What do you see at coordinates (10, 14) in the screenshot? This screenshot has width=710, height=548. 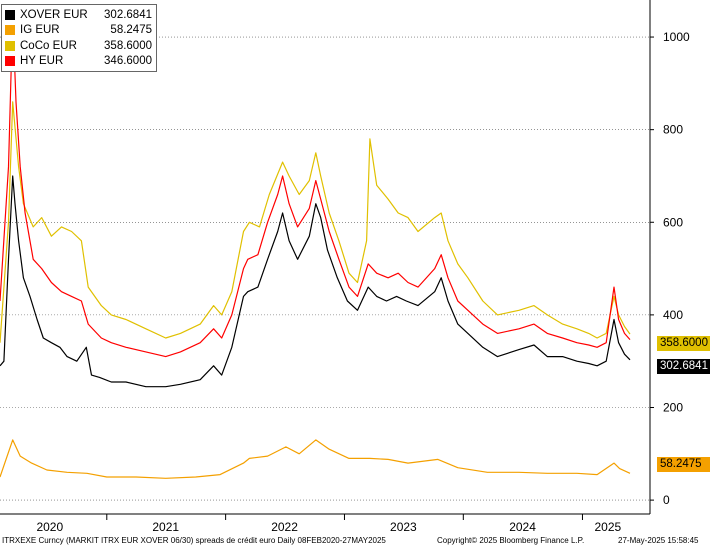 I see `legend-swatch-xover` at bounding box center [10, 14].